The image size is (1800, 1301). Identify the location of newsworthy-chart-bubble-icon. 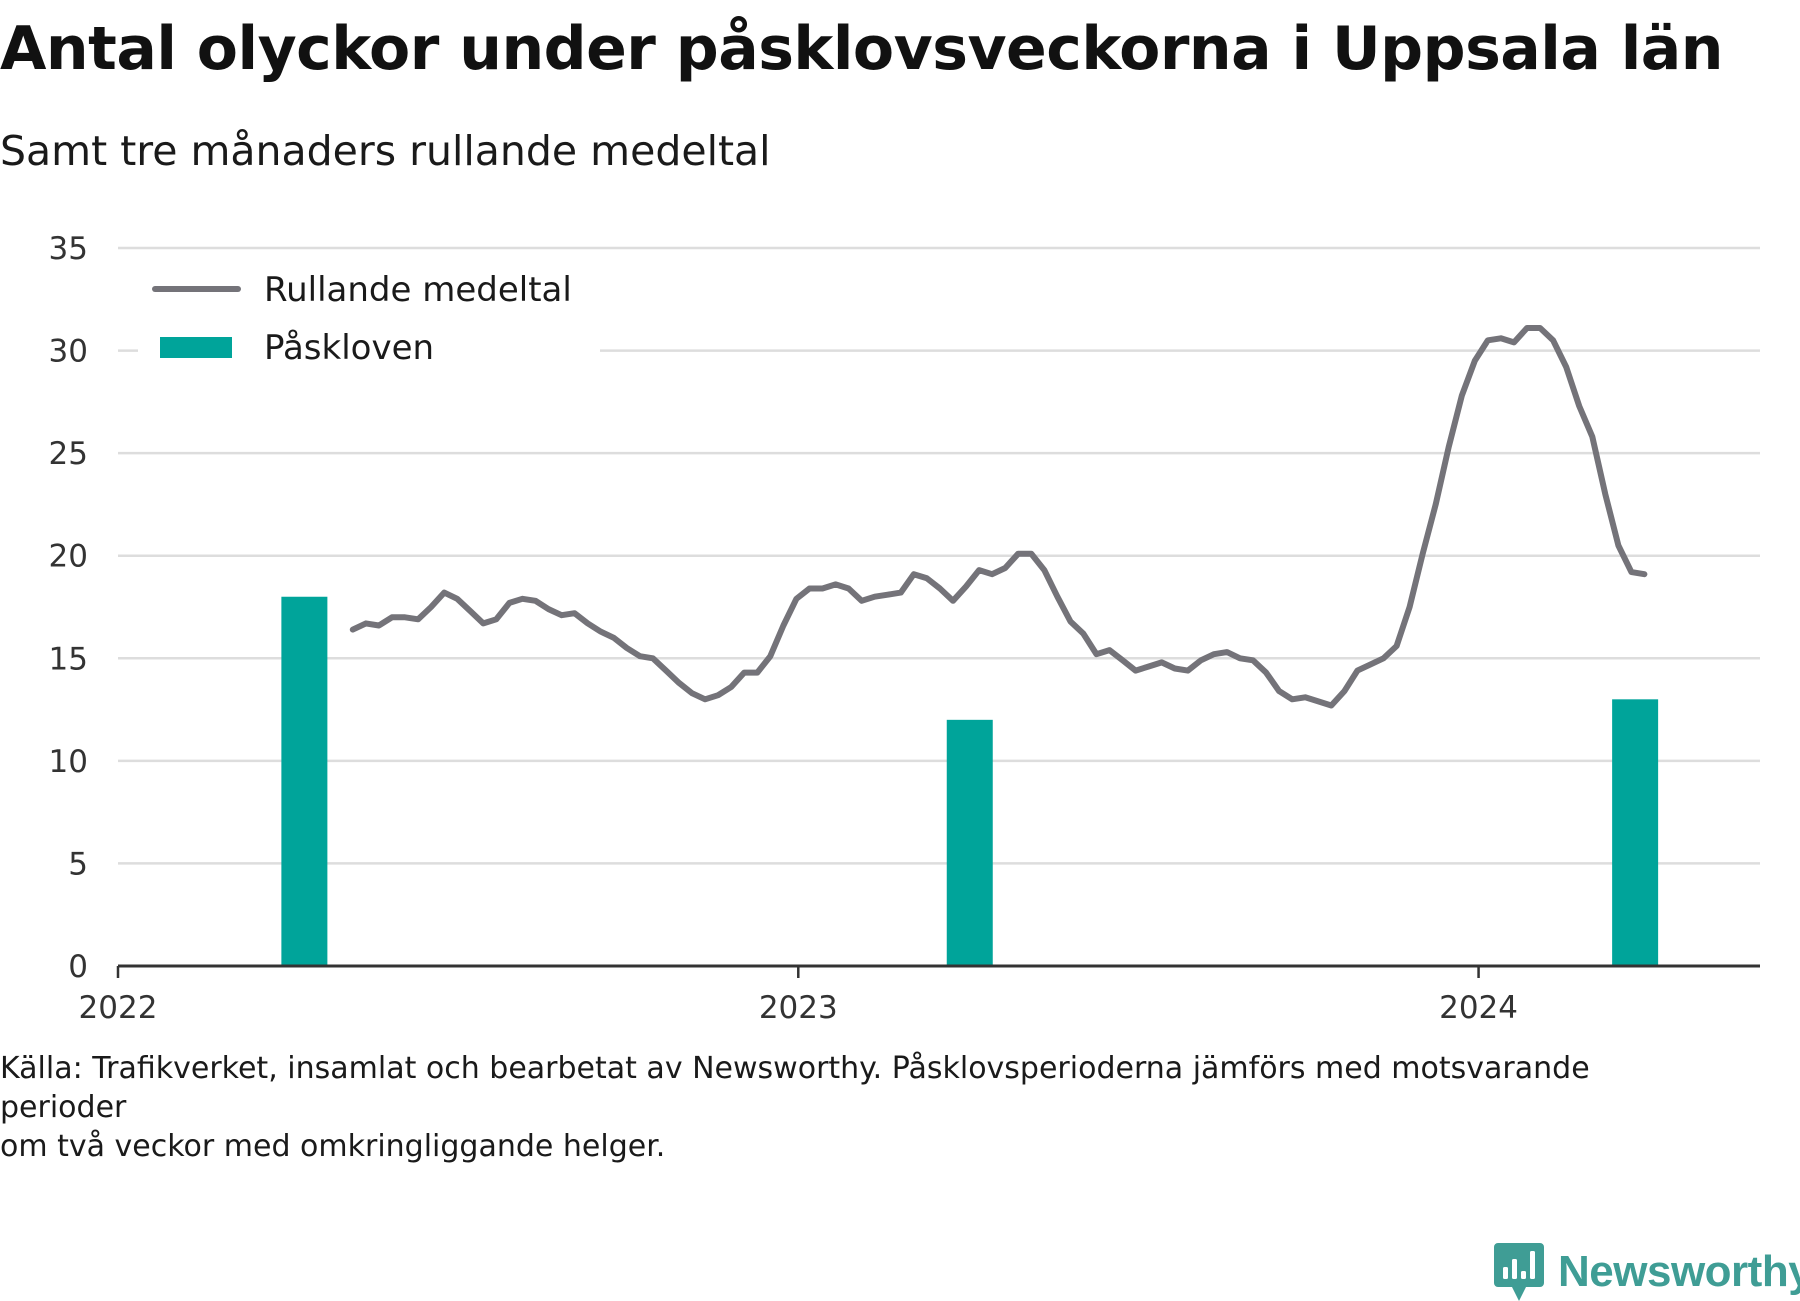
(1519, 1272).